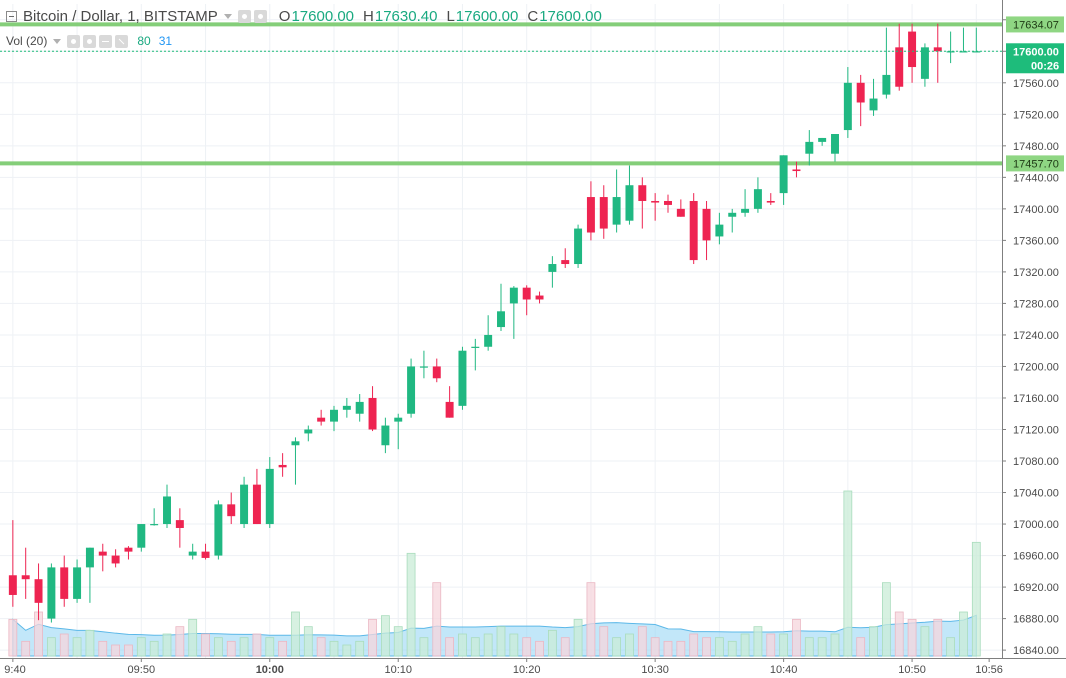 This screenshot has width=1066, height=678. Describe the element at coordinates (1036, 164) in the screenshot. I see `hline-price-label: 17457.70` at that location.